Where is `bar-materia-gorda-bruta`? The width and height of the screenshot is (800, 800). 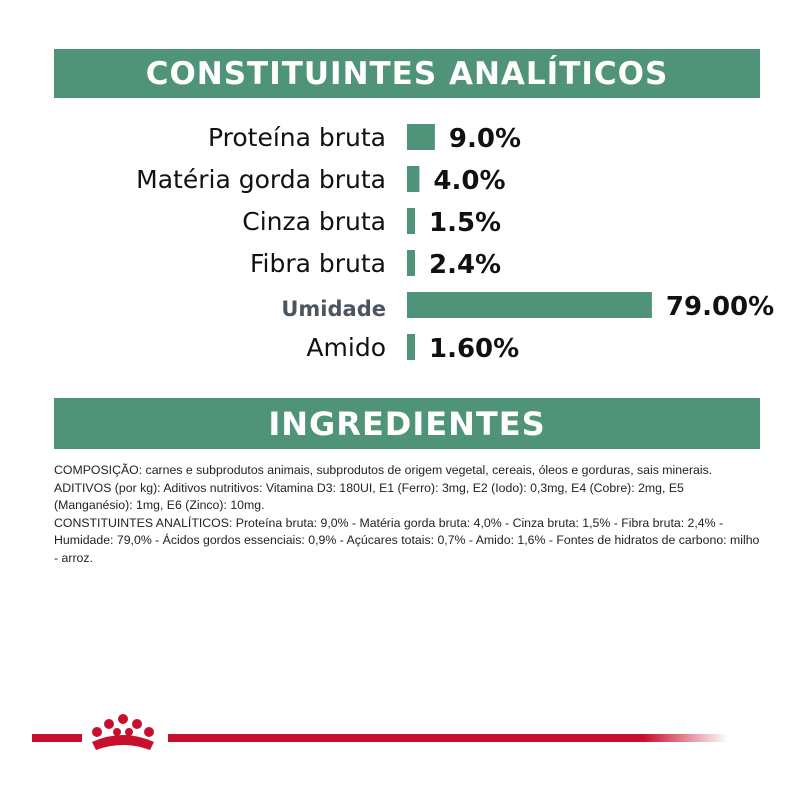
bar-materia-gorda-bruta is located at coordinates (413, 179).